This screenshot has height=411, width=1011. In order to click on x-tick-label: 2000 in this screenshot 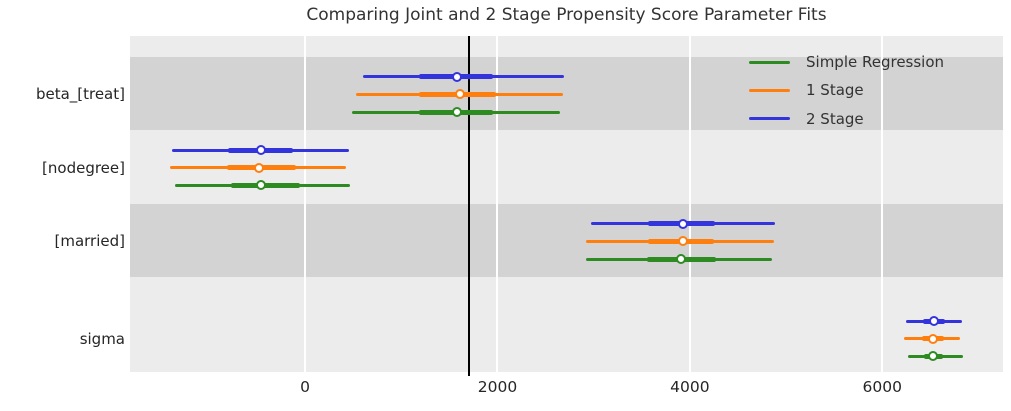, I will do `click(497, 387)`.